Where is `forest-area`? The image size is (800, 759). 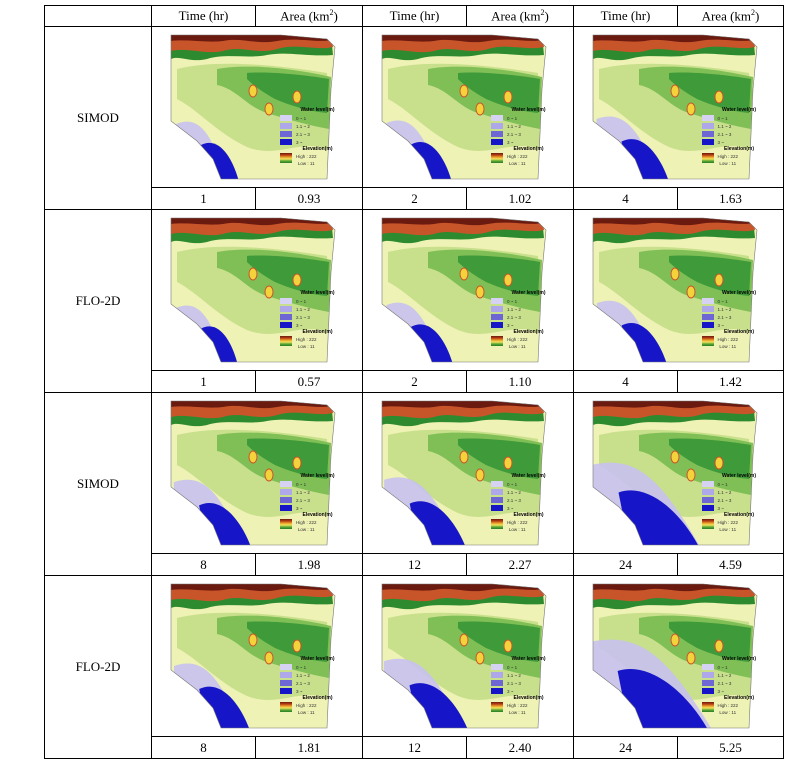
forest-area is located at coordinates (499, 458).